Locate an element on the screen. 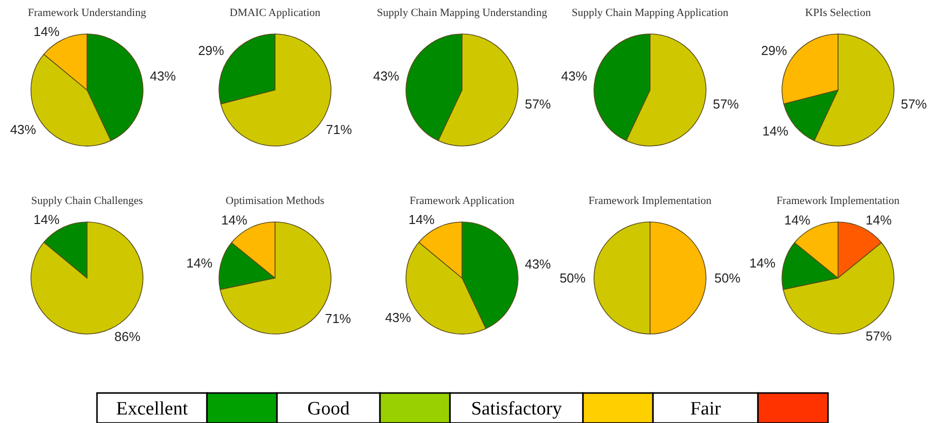 The image size is (929, 423). chart-title: Supply Chain Challenges is located at coordinates (87, 201).